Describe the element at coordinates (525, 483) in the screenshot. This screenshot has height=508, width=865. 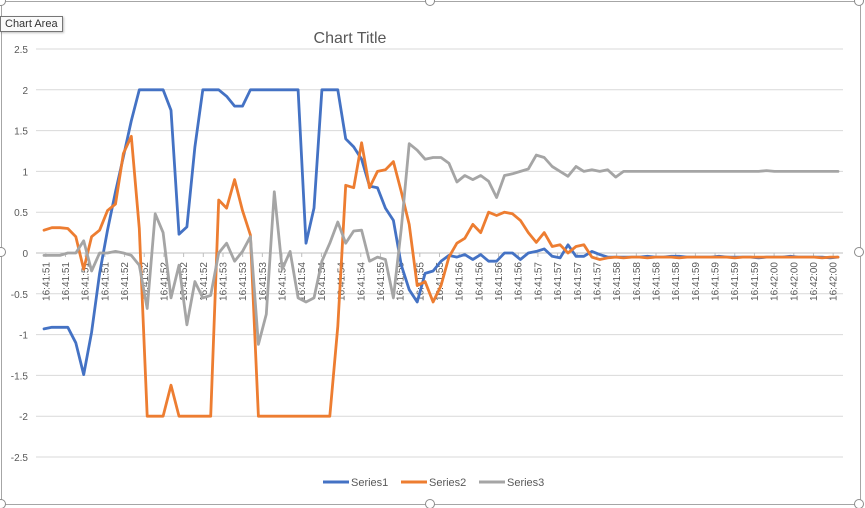
I see `legend-entry: Series3` at that location.